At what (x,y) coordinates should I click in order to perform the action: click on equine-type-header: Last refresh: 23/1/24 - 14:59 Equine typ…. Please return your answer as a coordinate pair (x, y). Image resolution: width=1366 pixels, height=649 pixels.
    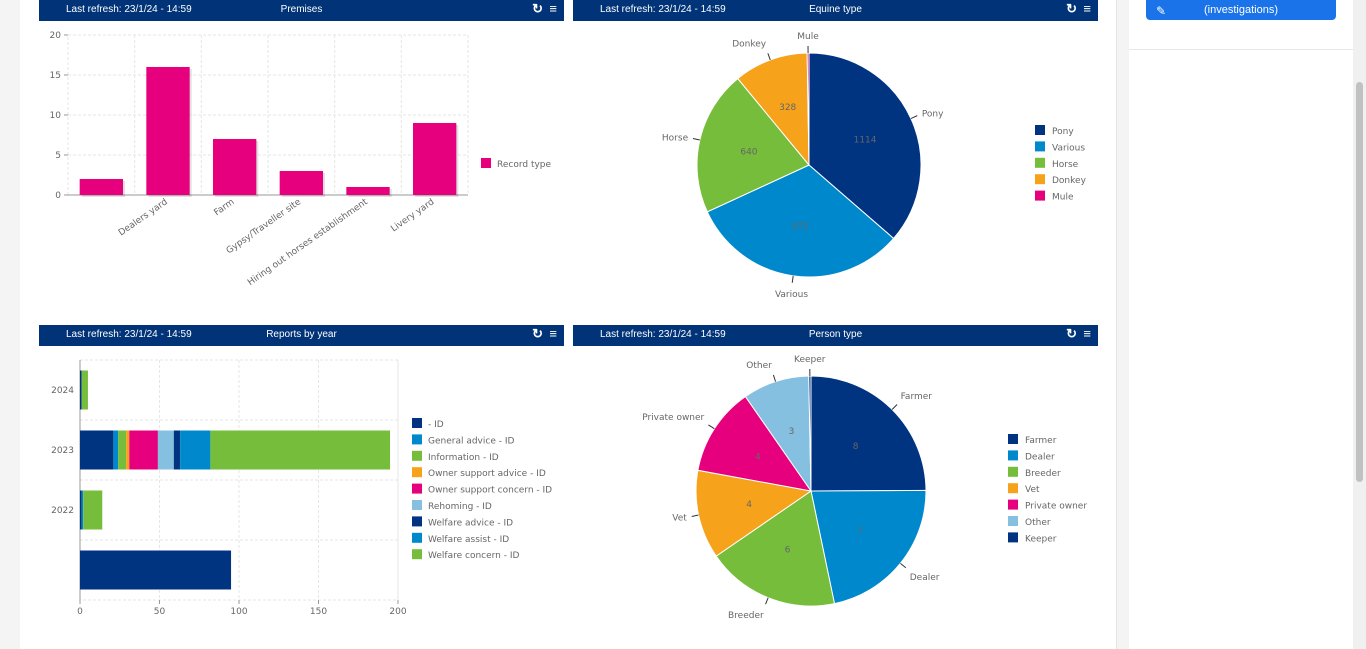
    Looking at the image, I should click on (835, 10).